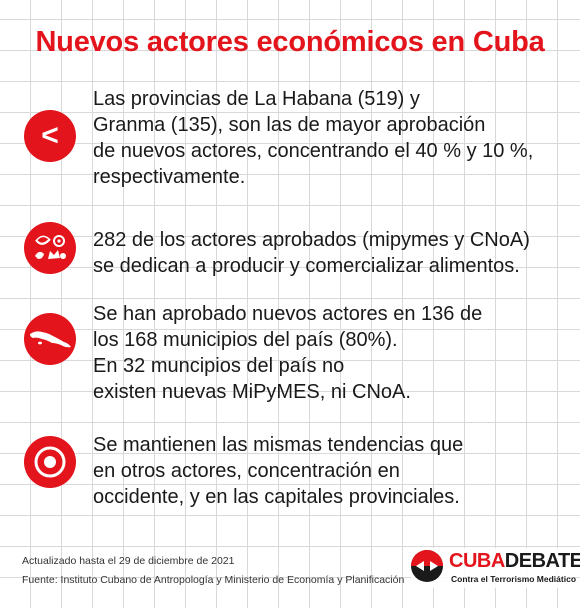 Image resolution: width=580 pixels, height=608 pixels. Describe the element at coordinates (252, 392) in the screenshot. I see `text-line: existen nuevas MiPyMES, ni CNoA.` at that location.